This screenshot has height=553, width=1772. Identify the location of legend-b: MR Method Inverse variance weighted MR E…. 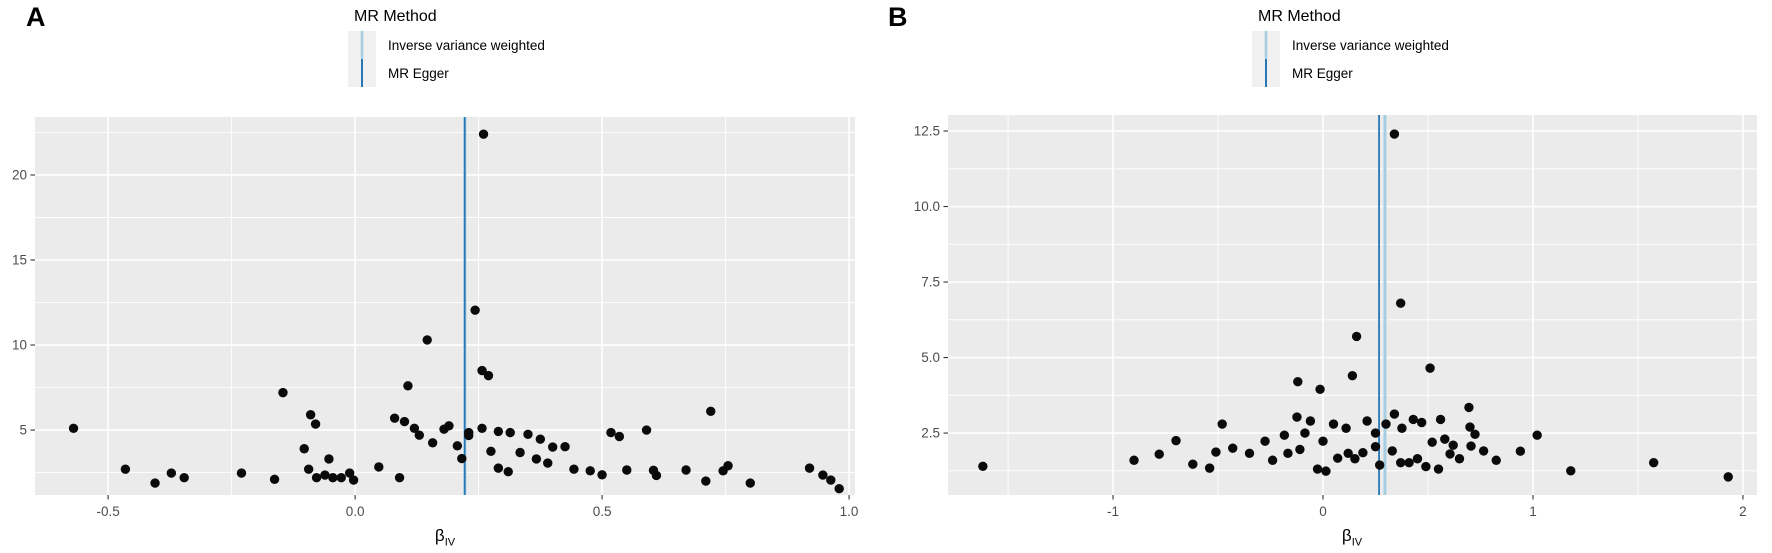
(1350, 48).